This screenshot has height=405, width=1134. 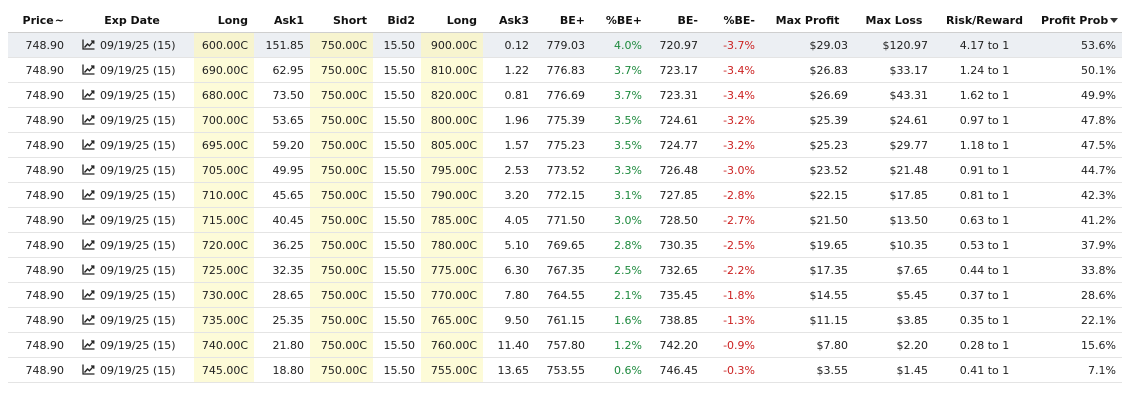 I want to click on cell-be-plus: 779.03, so click(x=563, y=45).